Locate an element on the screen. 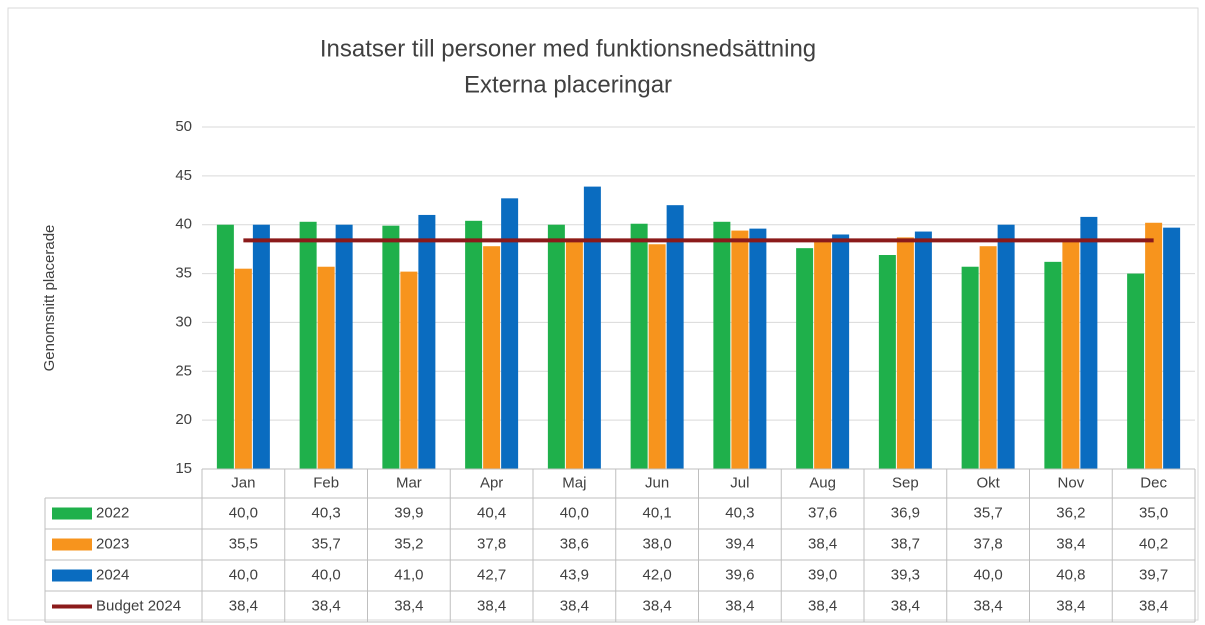 This screenshot has height=625, width=1205. table-value: 40,8 is located at coordinates (1070, 574).